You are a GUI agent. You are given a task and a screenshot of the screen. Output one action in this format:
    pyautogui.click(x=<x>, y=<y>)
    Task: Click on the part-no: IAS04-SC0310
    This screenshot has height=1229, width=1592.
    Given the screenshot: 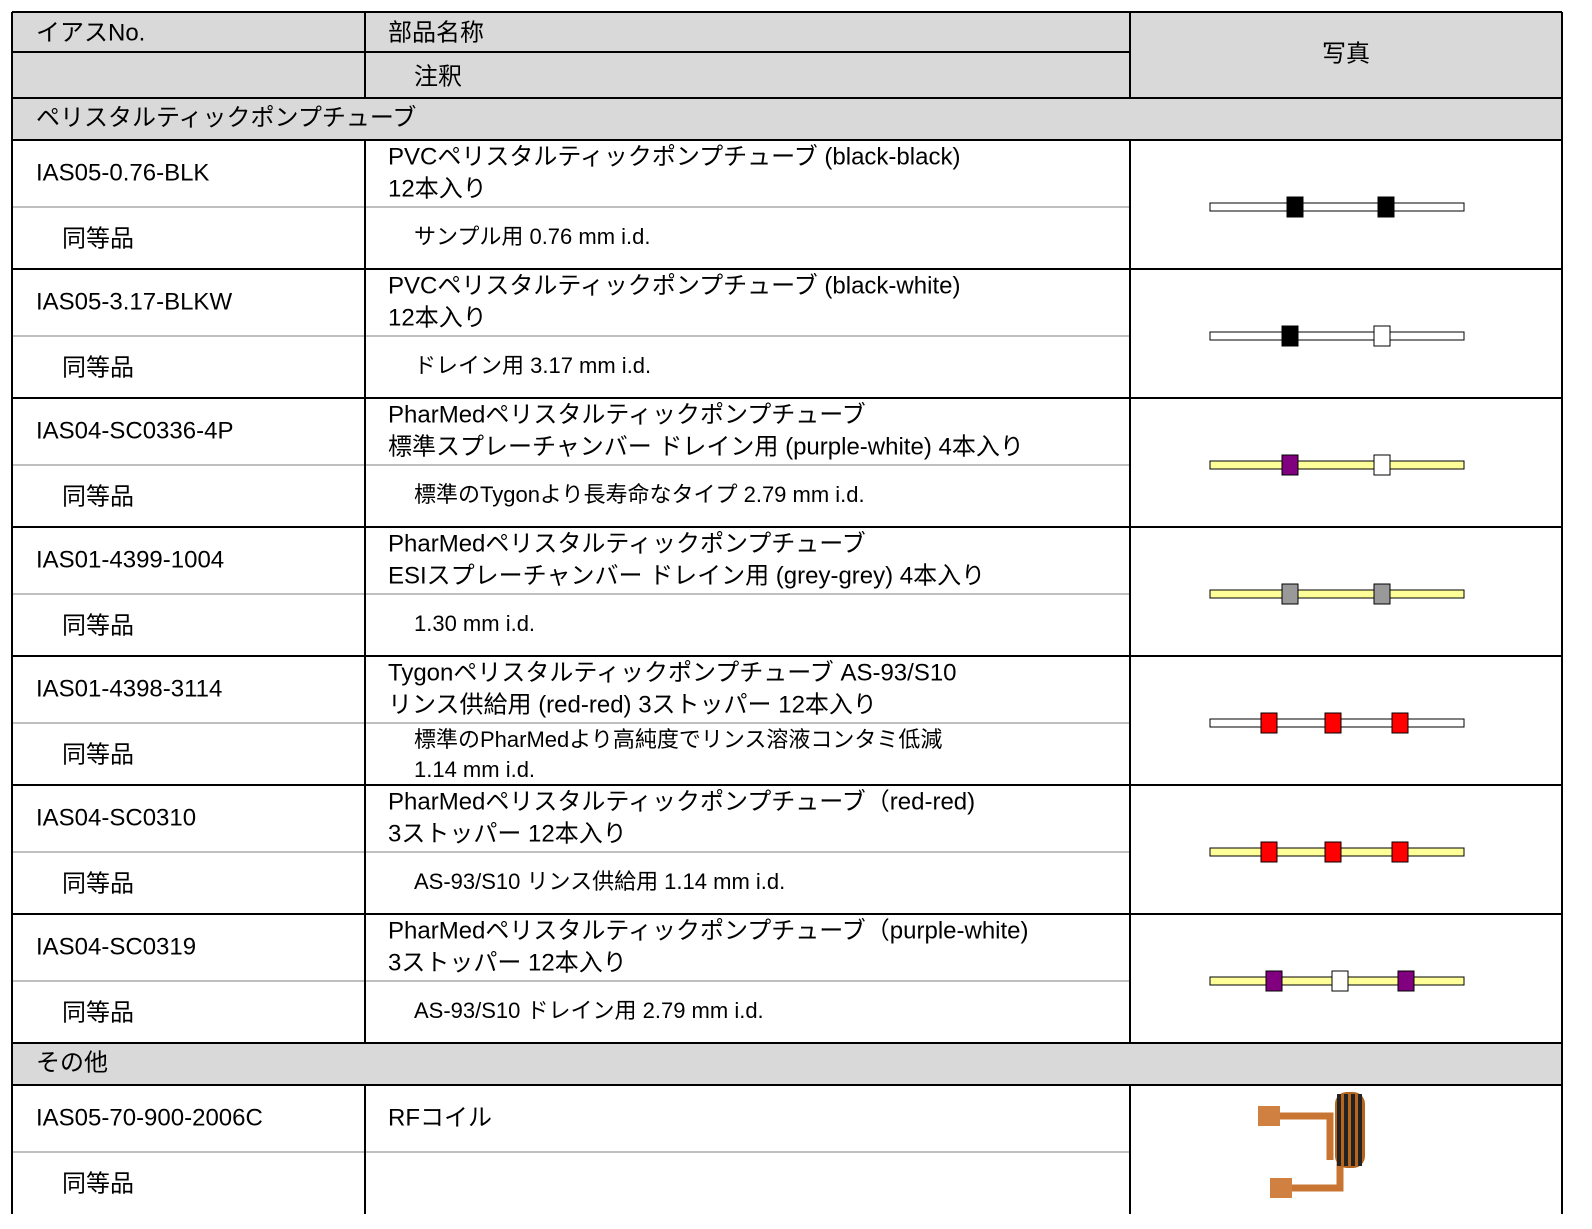 What is the action you would take?
    pyautogui.click(x=116, y=817)
    